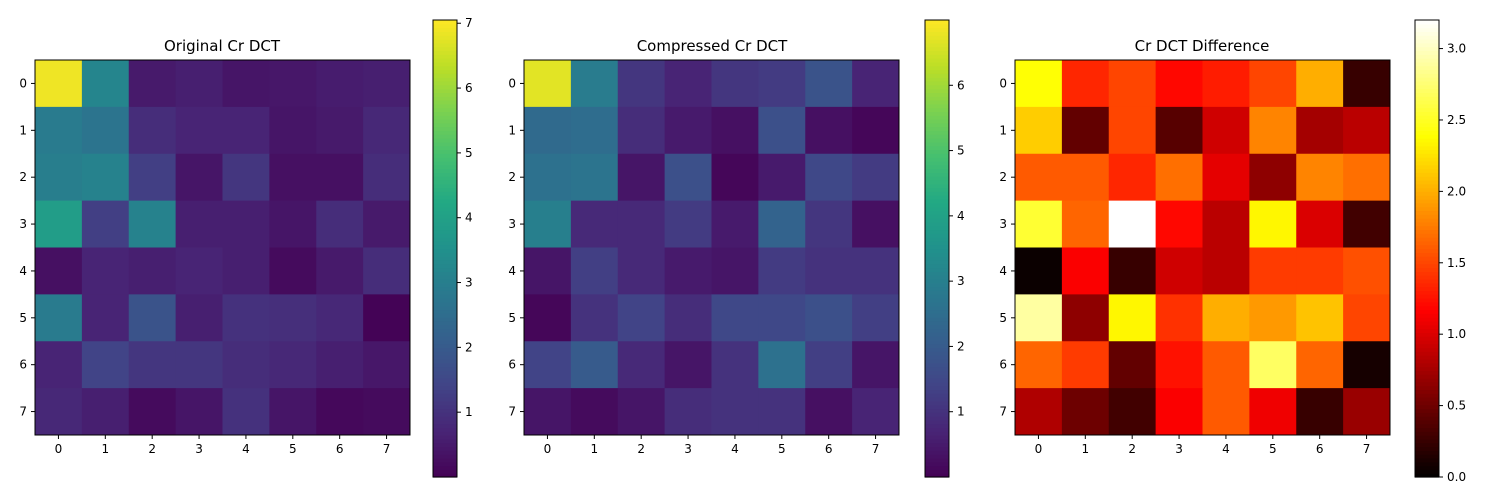 This screenshot has height=500, width=1500. I want to click on colorbar-tick-label: 4, so click(961, 216).